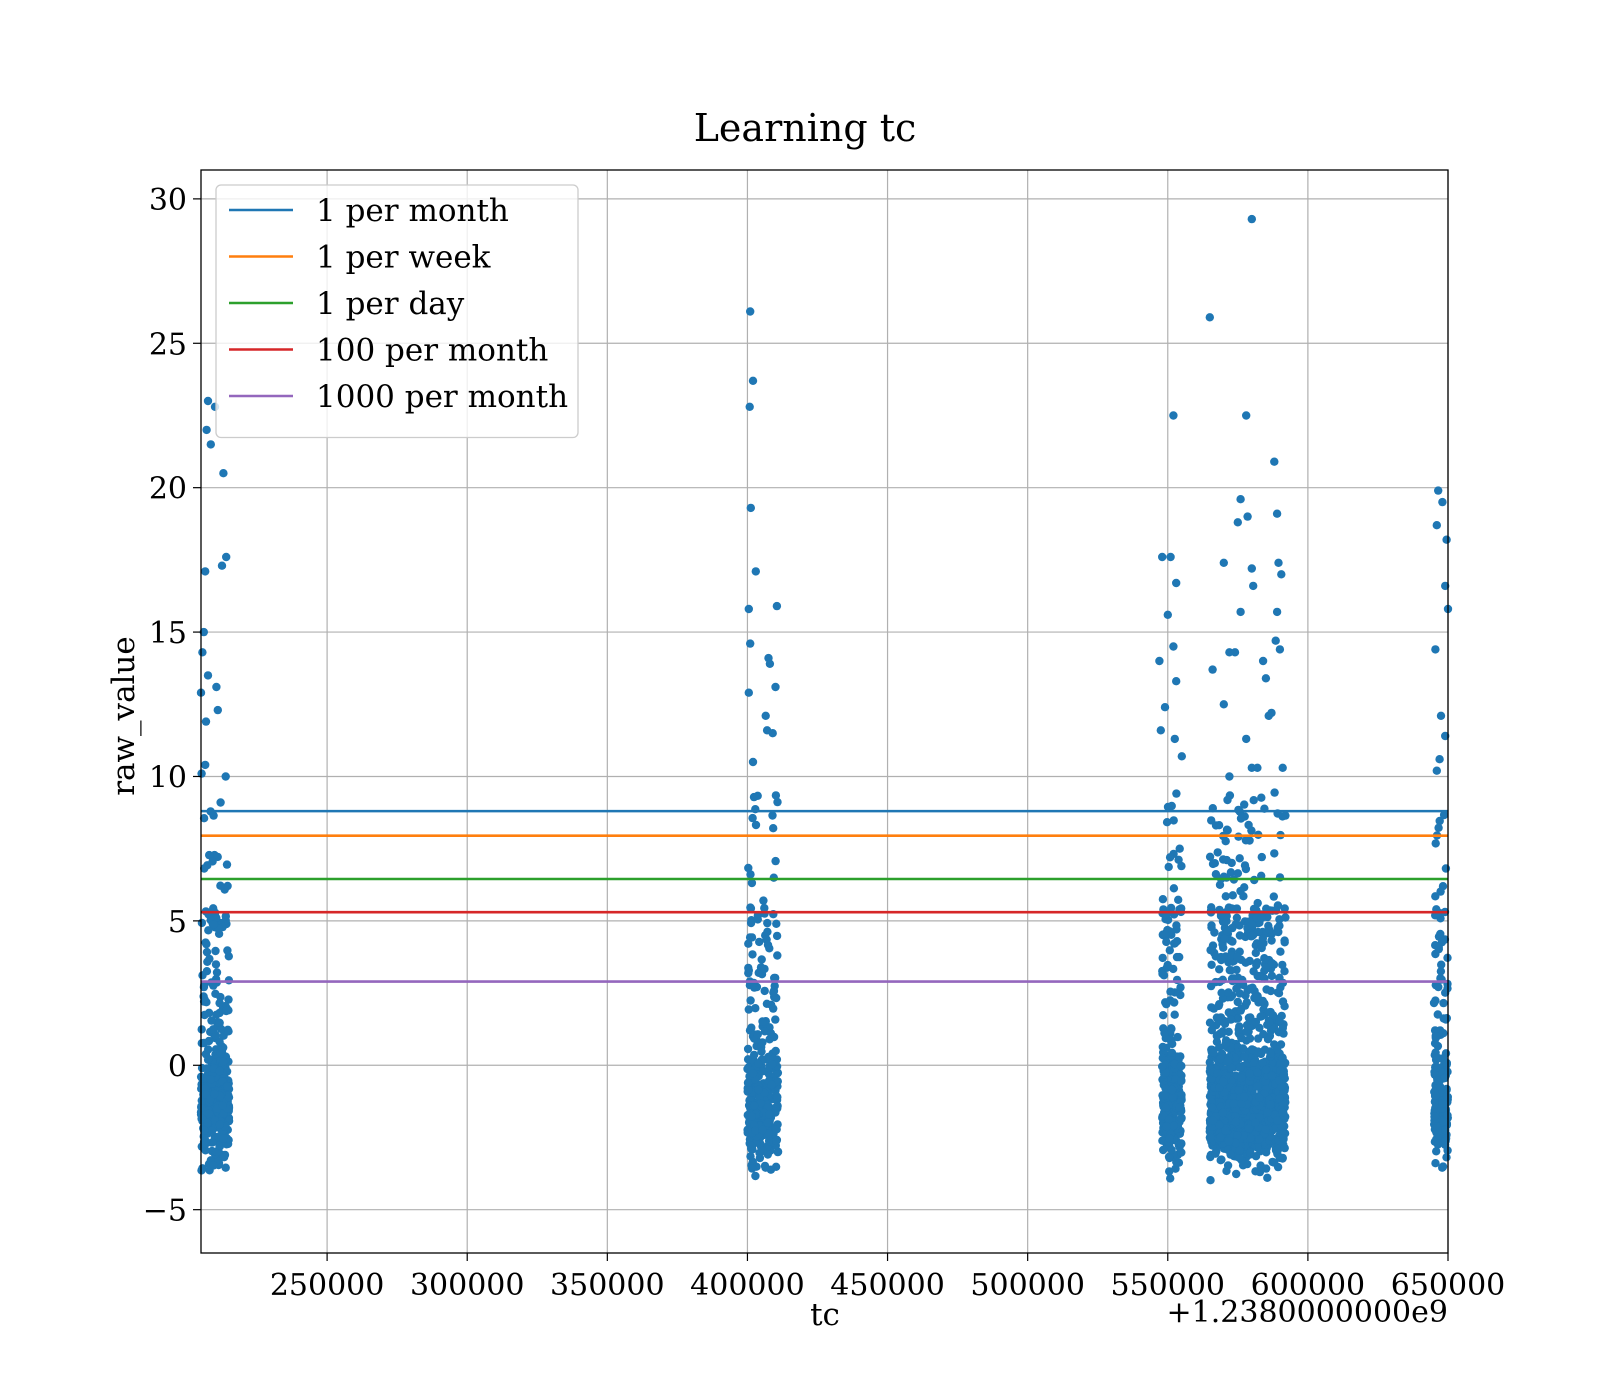 The image size is (1600, 1400). Describe the element at coordinates (1308, 1285) in the screenshot. I see `x-tick-label: 600000` at that location.